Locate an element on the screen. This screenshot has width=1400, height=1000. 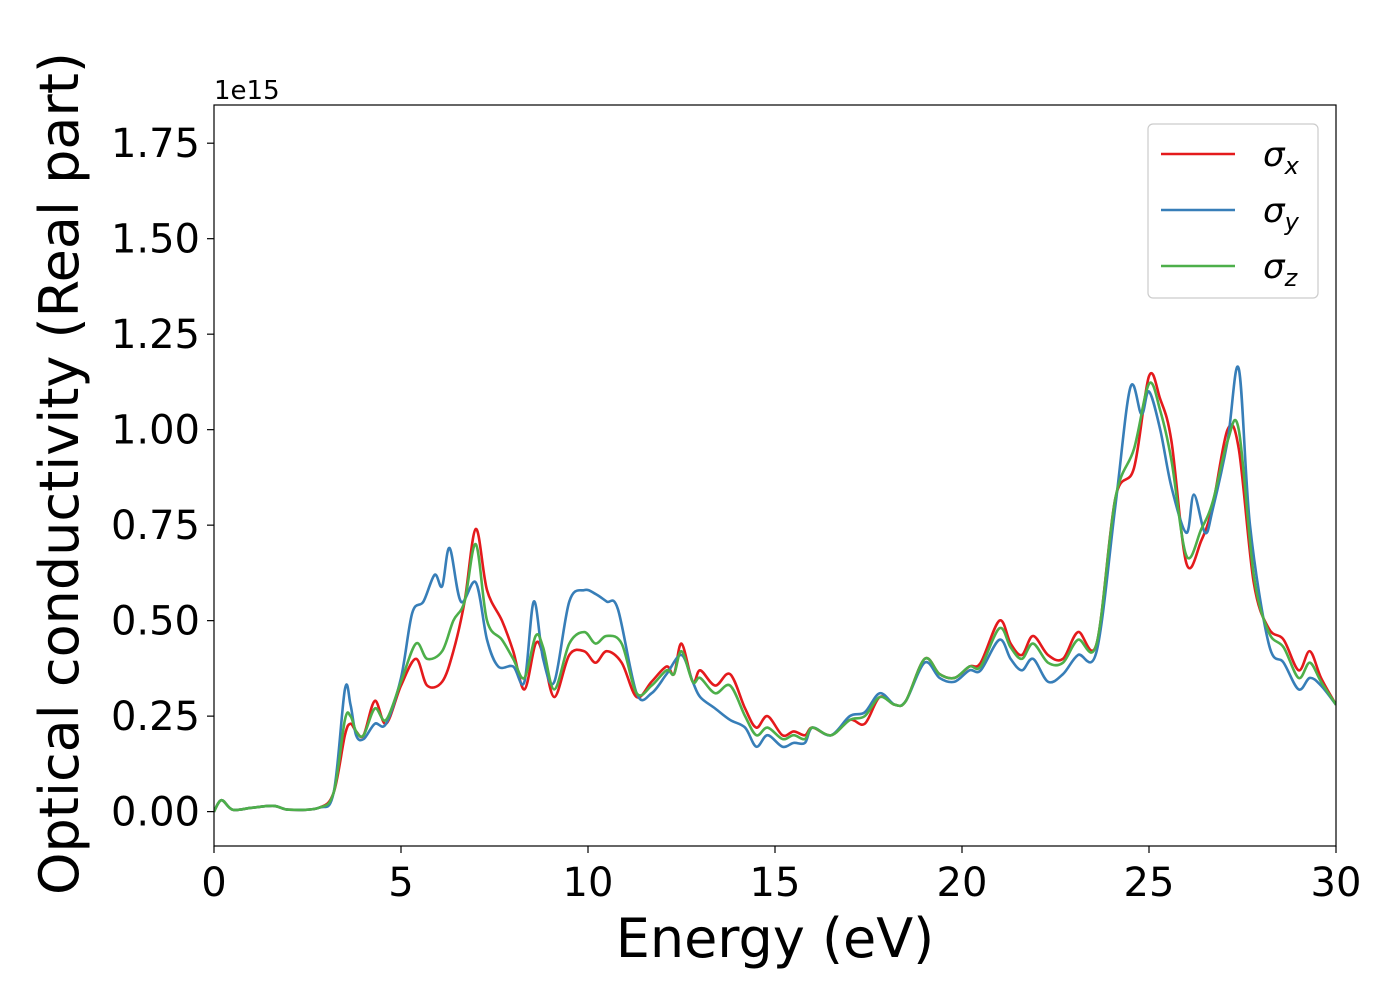
y-tick-label: 0.25 is located at coordinates (155, 717).